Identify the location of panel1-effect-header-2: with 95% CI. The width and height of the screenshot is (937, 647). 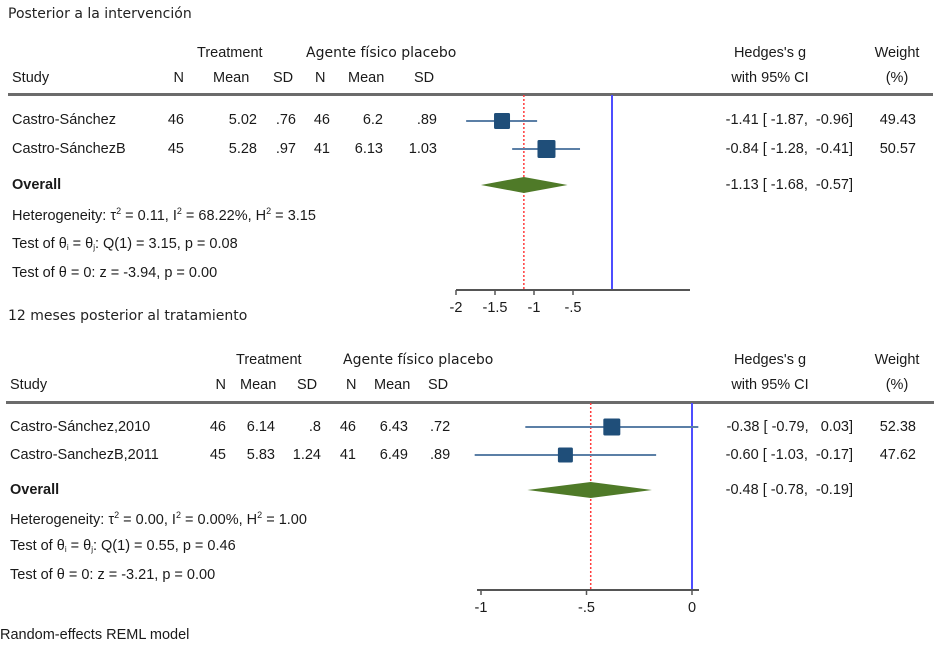
(770, 78).